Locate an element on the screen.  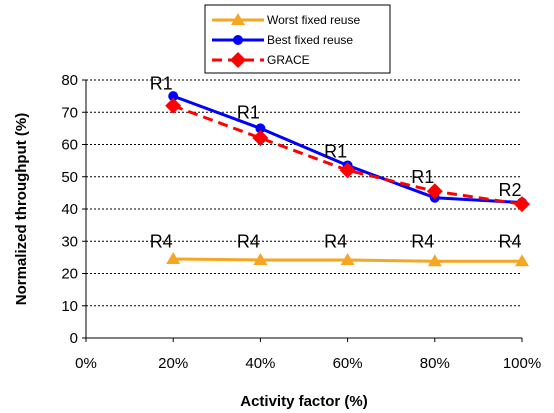
x-tick-label: 20% is located at coordinates (173, 363).